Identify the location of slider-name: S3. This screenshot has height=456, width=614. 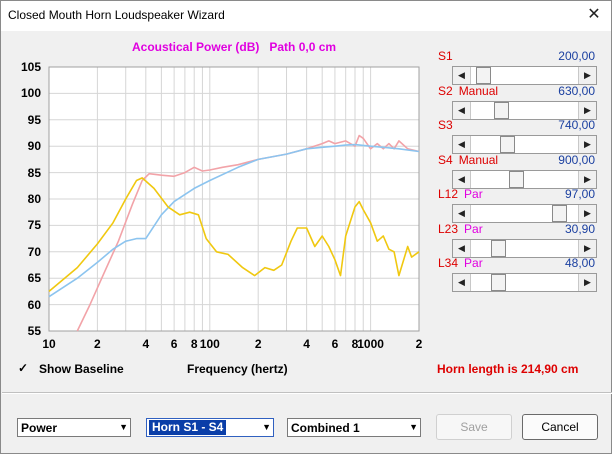
(445, 125).